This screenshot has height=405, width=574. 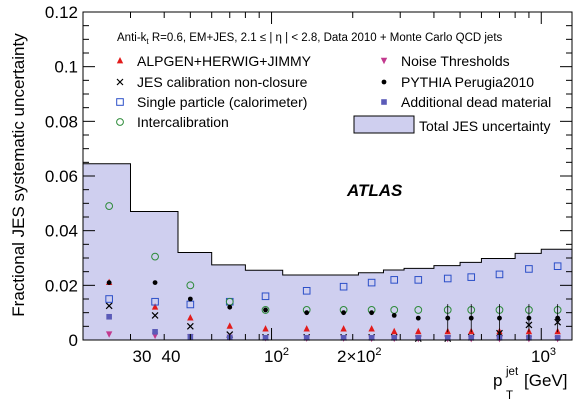 I want to click on x-tick-label-40: 40, so click(x=171, y=356).